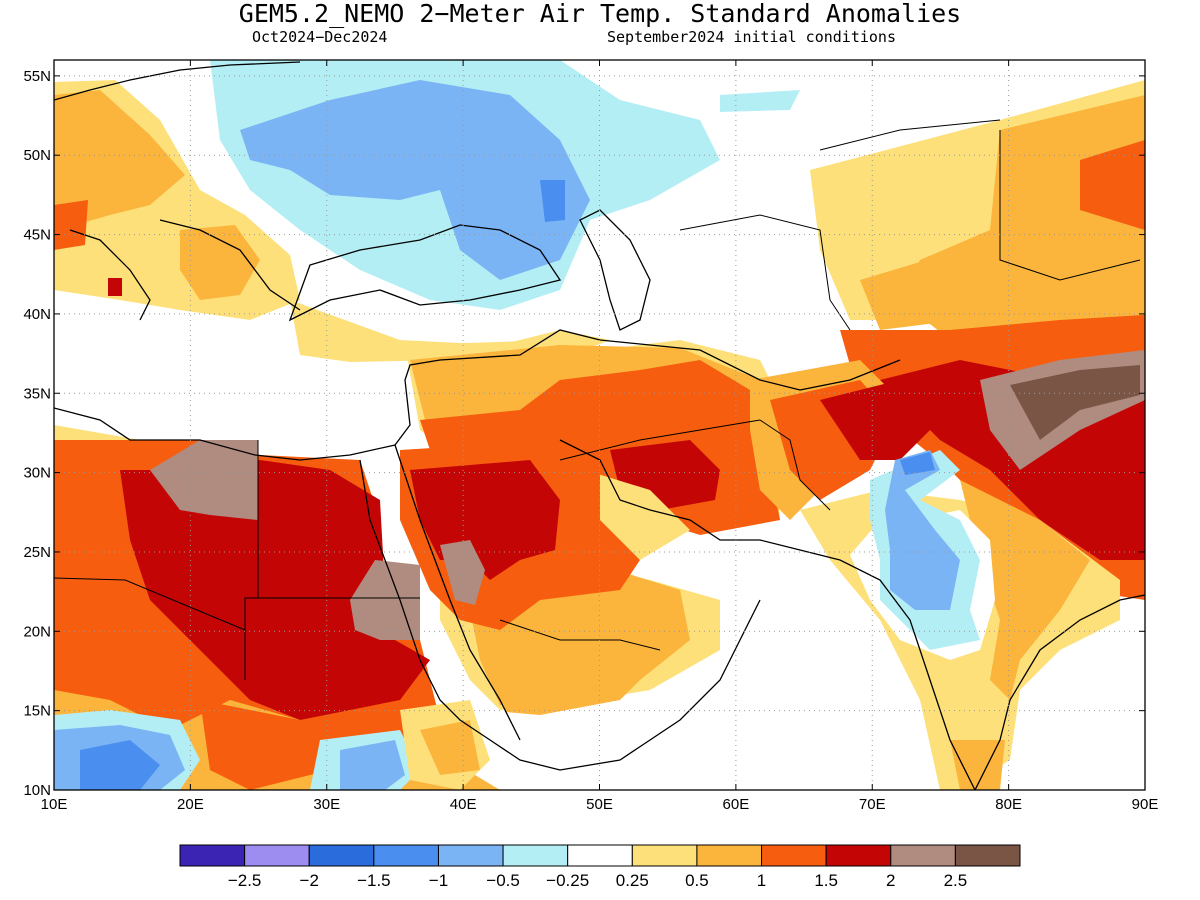 The image size is (1200, 900). I want to click on colorbar-label: −2.5, so click(245, 880).